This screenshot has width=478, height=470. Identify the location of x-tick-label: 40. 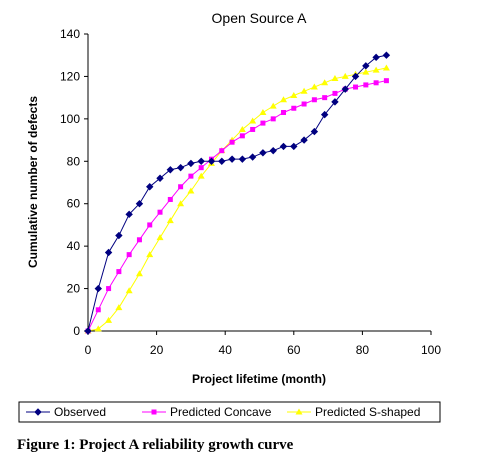
(226, 350).